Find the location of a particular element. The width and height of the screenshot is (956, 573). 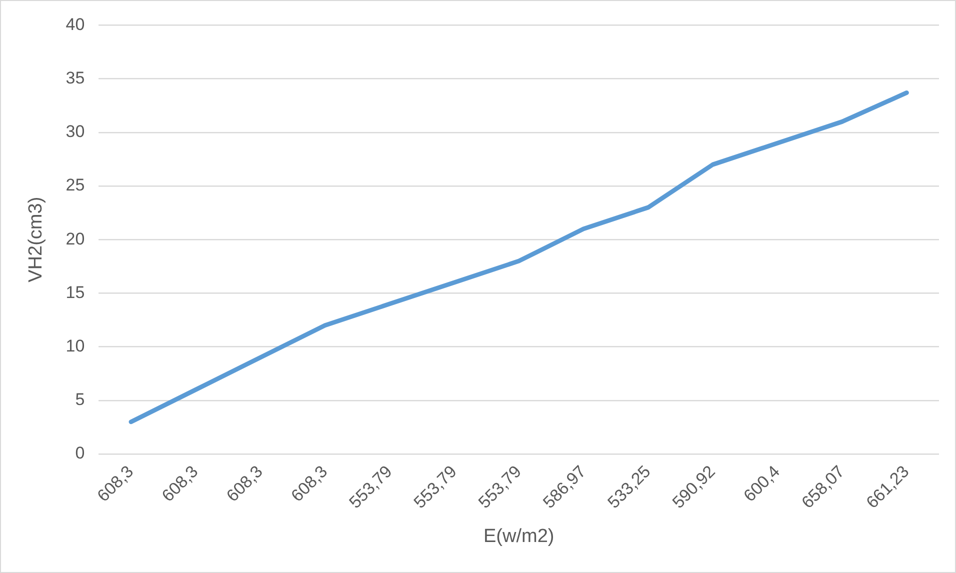

y-tick-label: 10 is located at coordinates (75, 346).